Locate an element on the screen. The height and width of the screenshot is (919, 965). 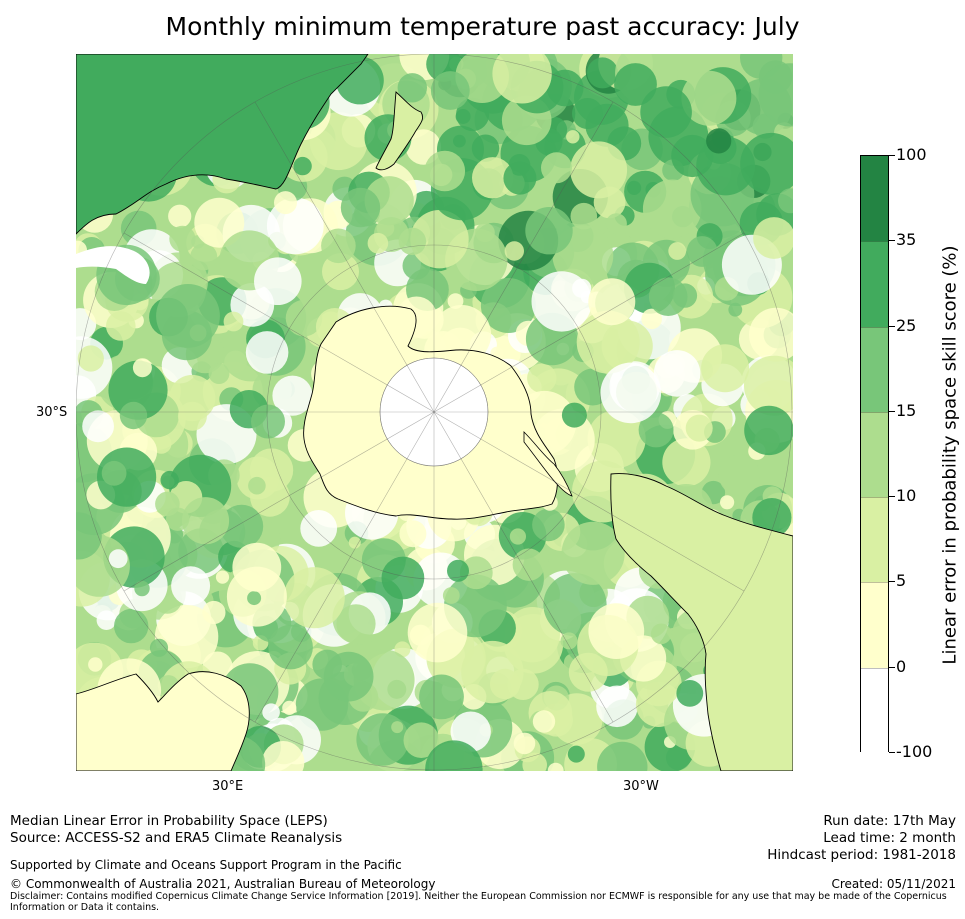
colorbar-tick-label: -100 is located at coordinates (914, 751).